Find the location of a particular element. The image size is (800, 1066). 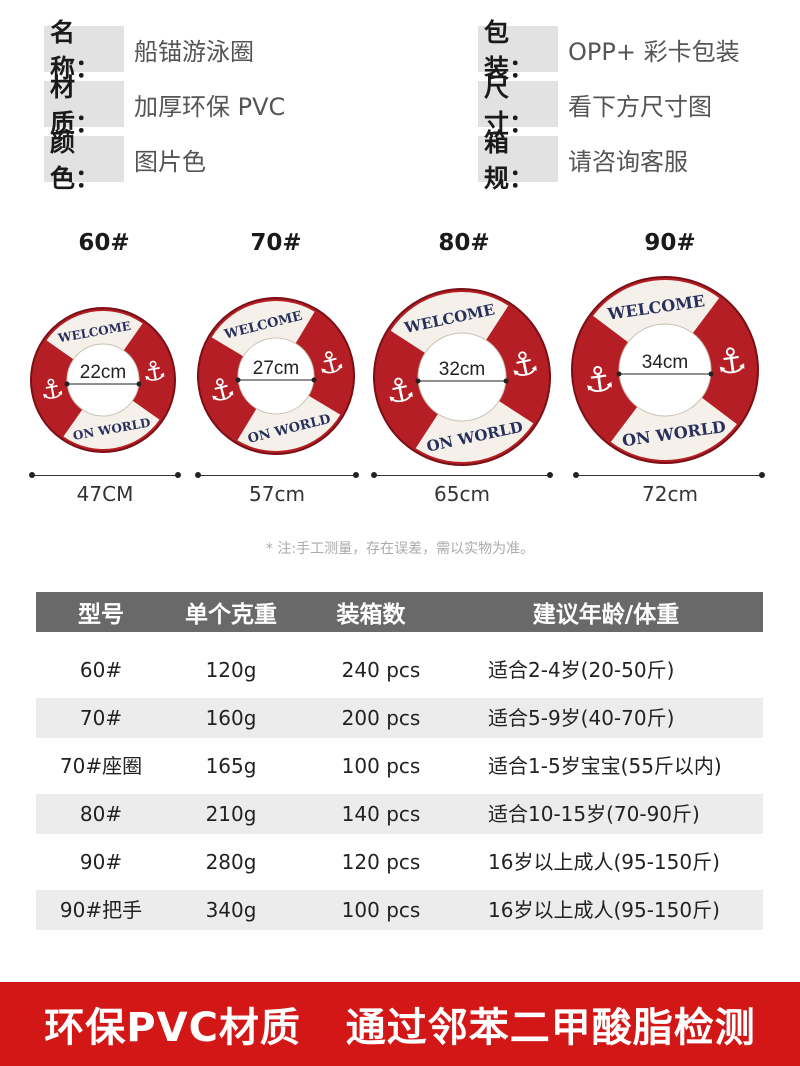

ring-60-label: 60# is located at coordinates (104, 243).